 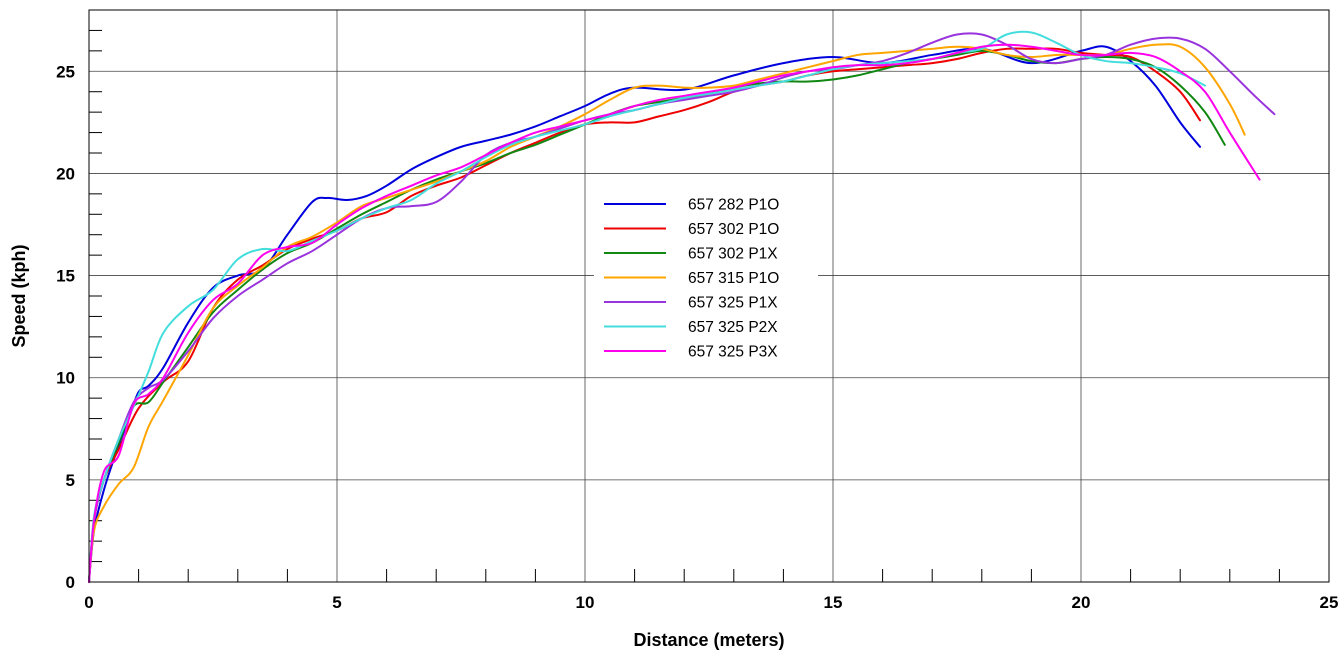 I want to click on x-tick-label: 0, so click(x=88, y=602).